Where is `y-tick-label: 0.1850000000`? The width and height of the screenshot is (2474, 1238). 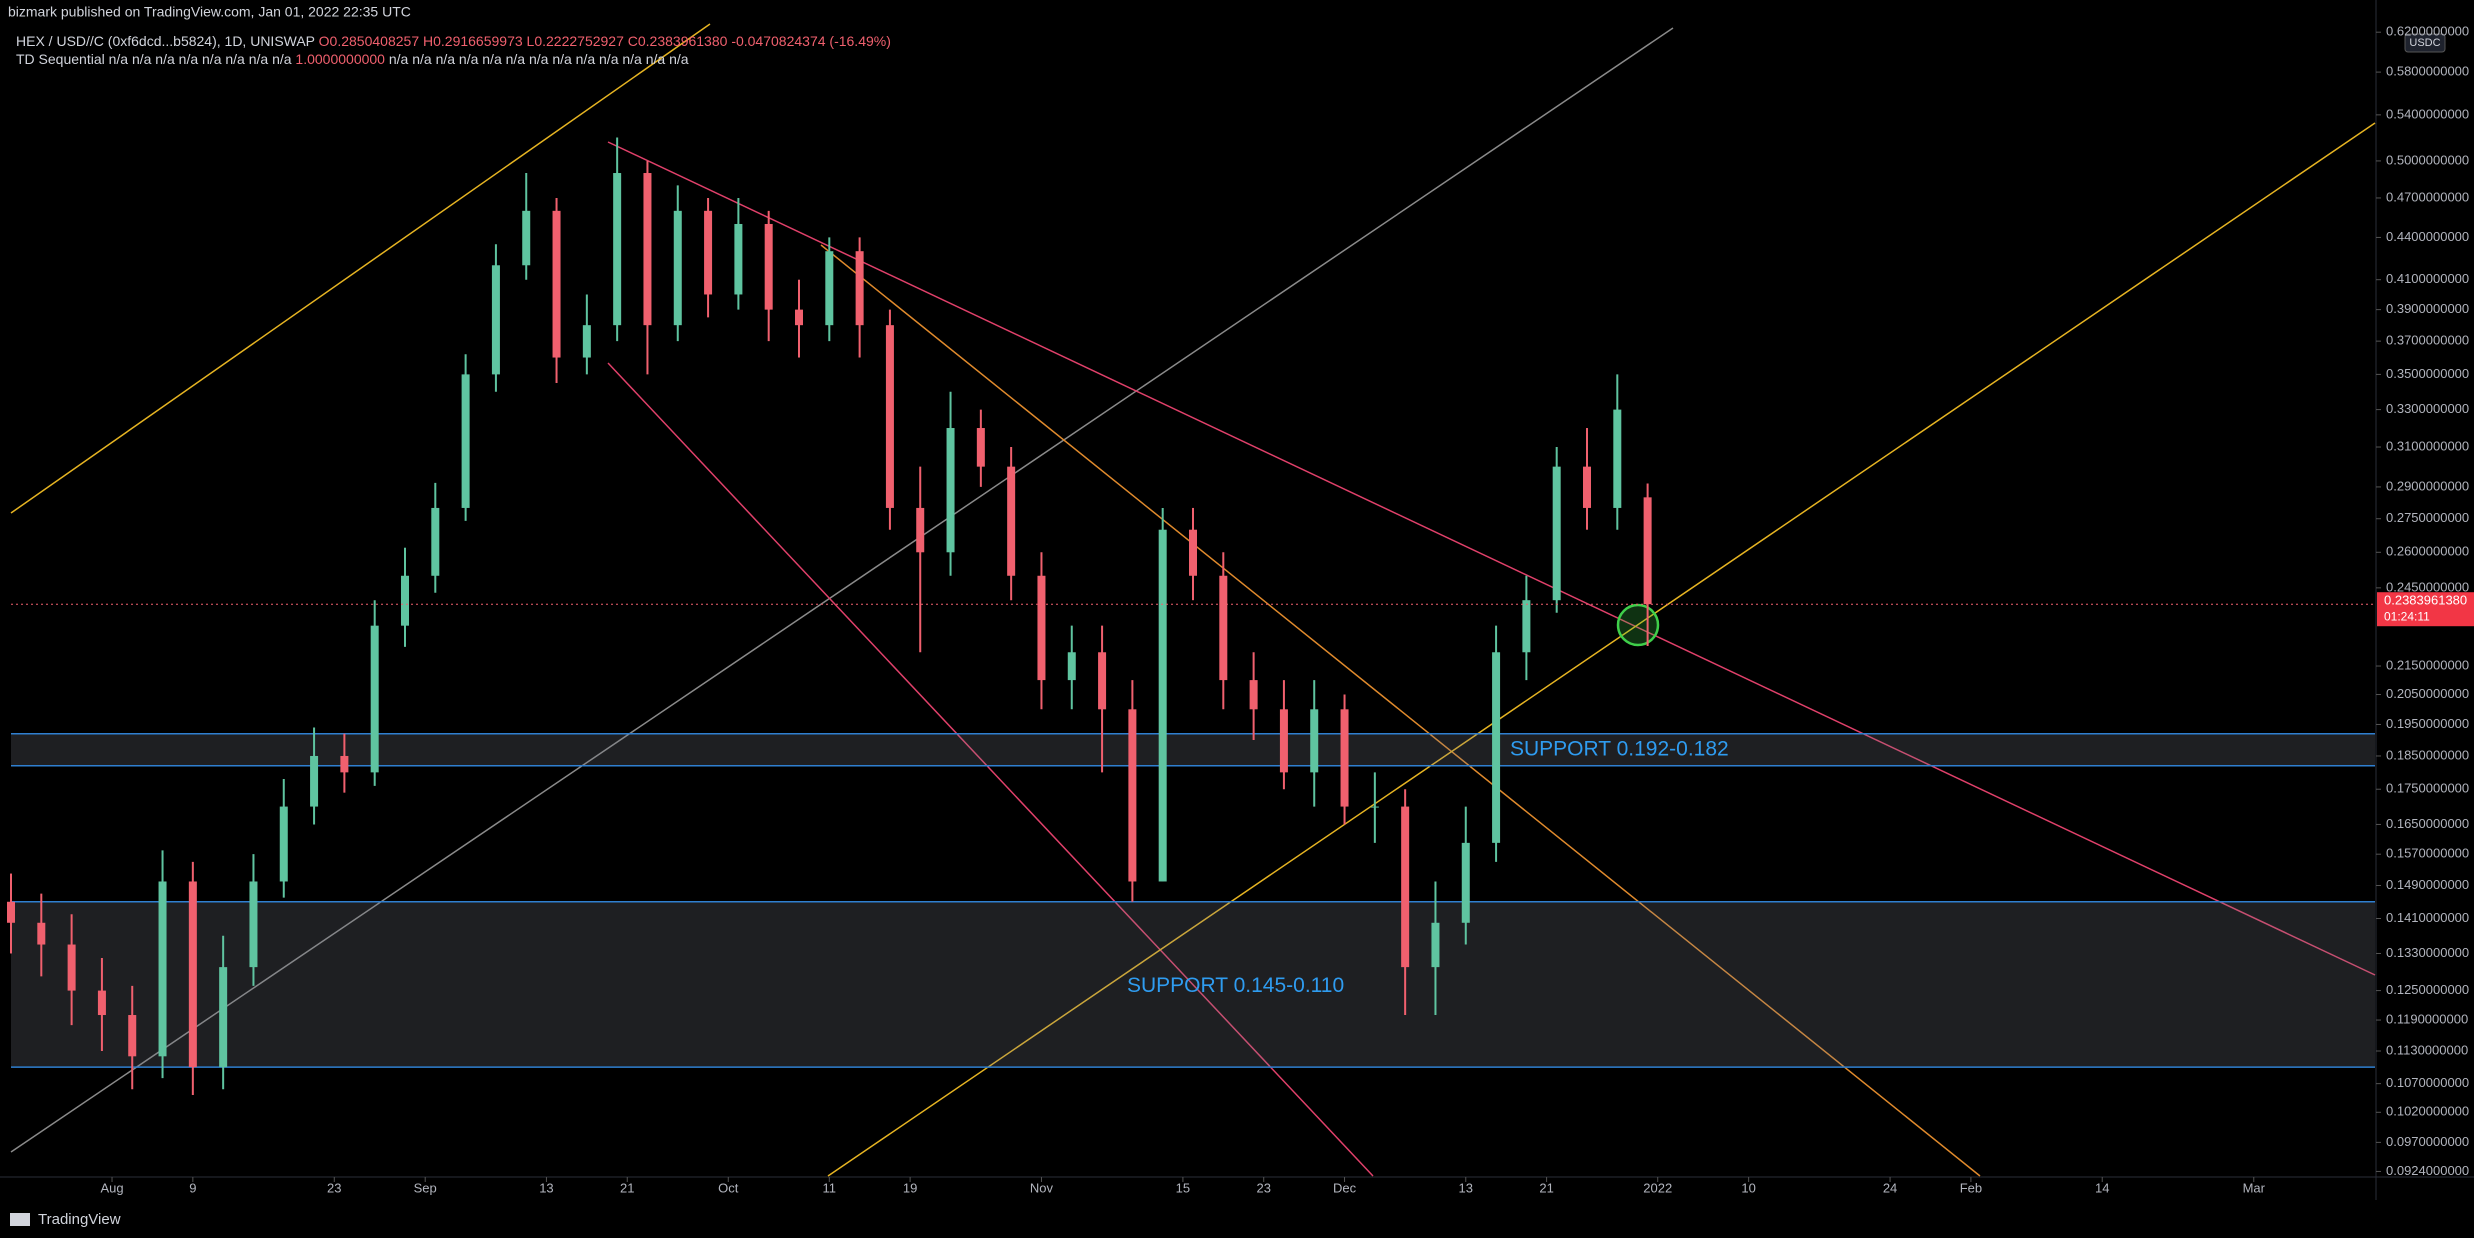 y-tick-label: 0.1850000000 is located at coordinates (2427, 754).